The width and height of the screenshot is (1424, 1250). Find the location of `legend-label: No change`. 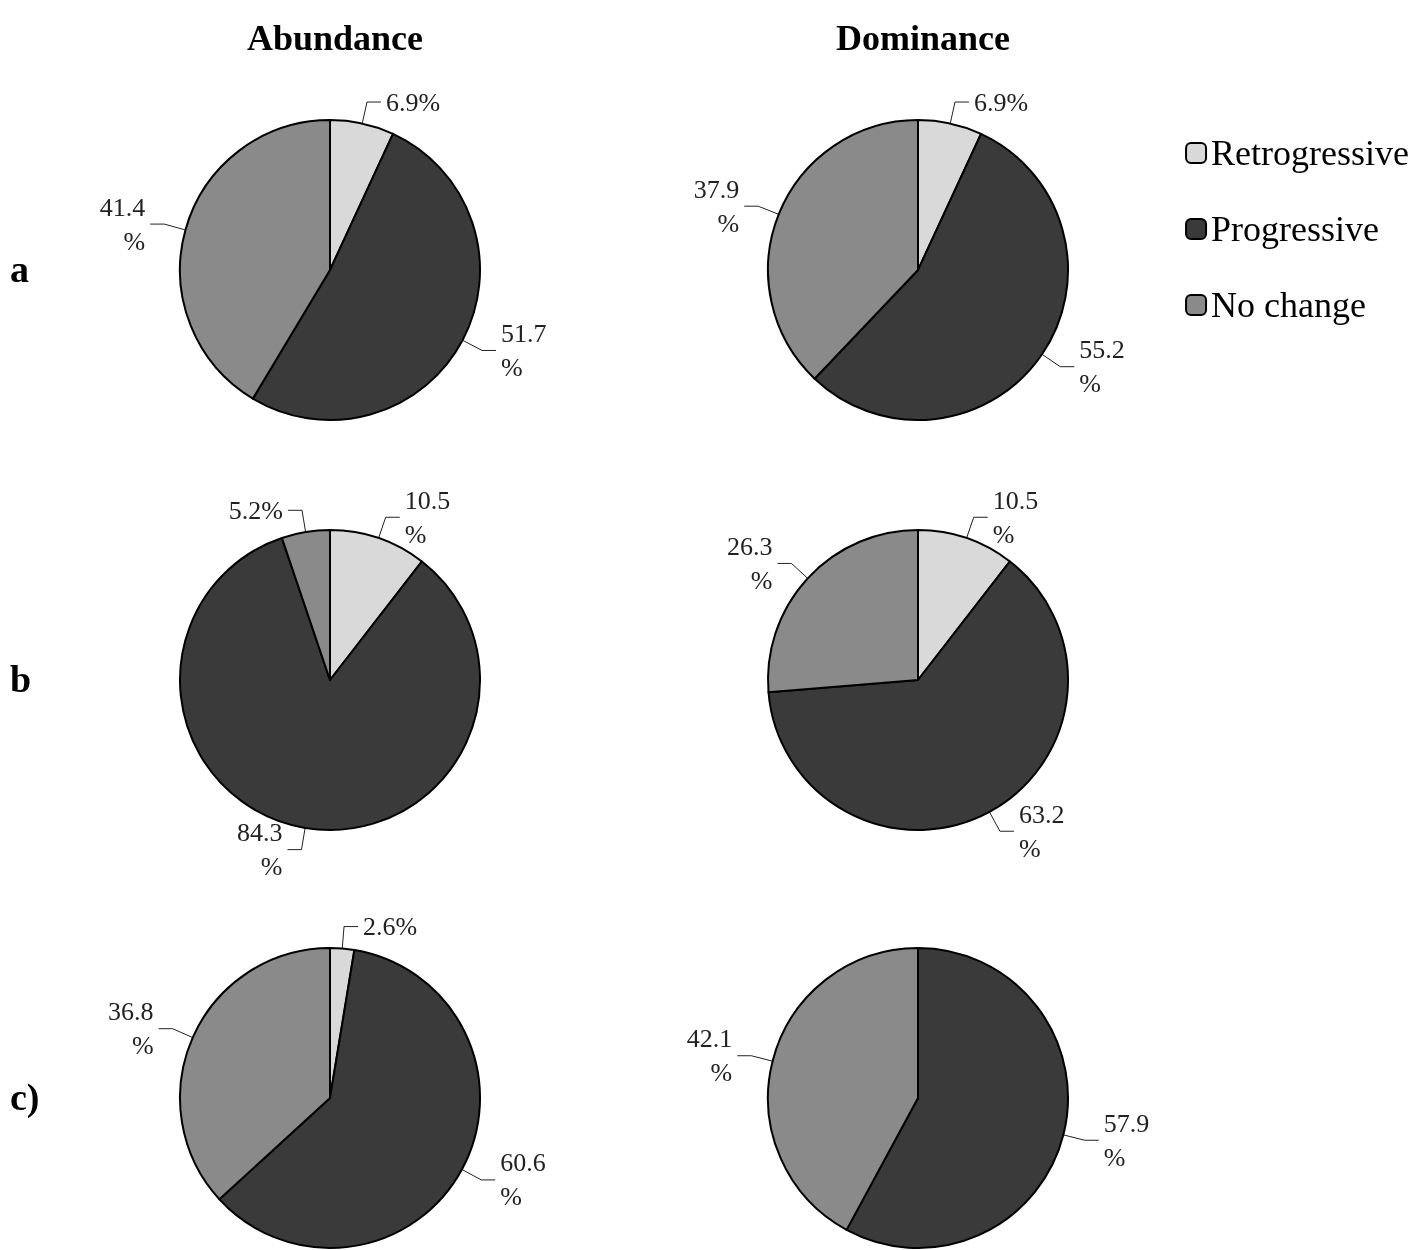

legend-label: No change is located at coordinates (1288, 305).